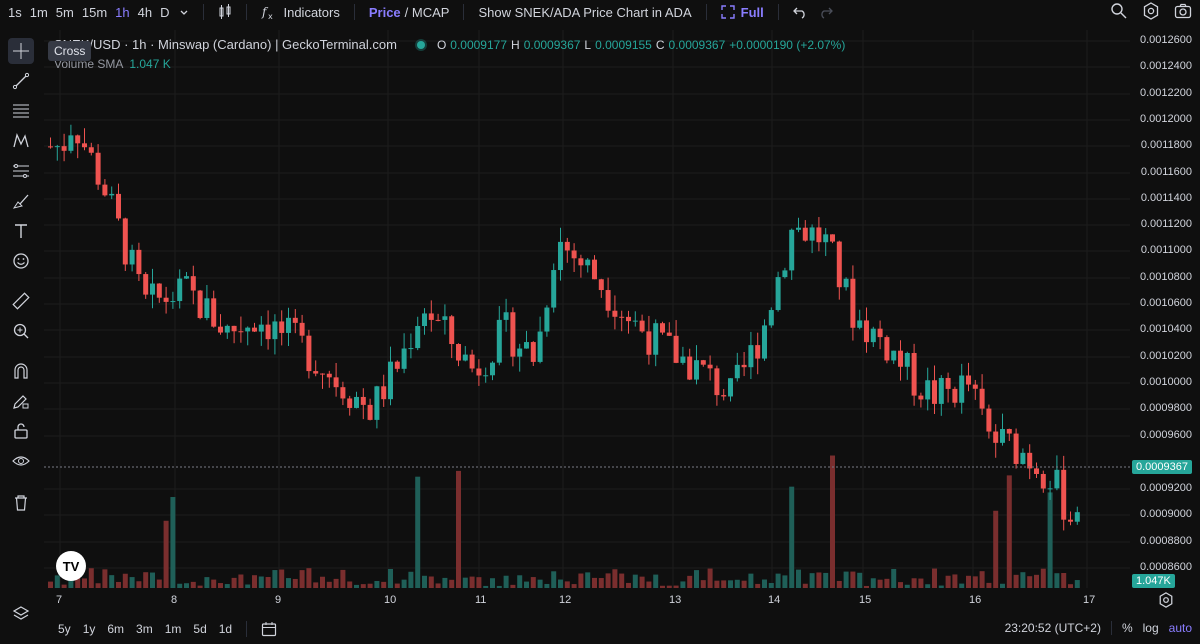 The width and height of the screenshot is (1200, 644). Describe the element at coordinates (1166, 514) in the screenshot. I see `price-tick-label: 0.0009000` at that location.